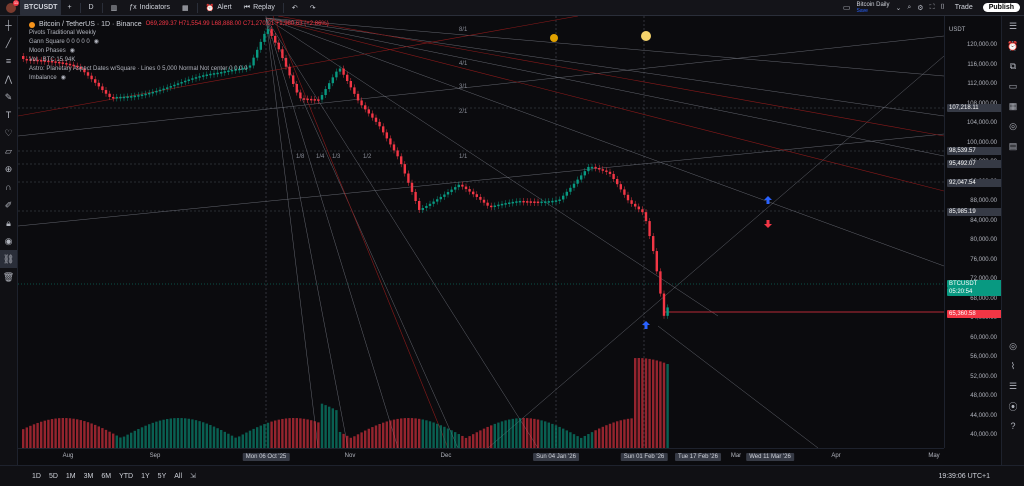 This screenshot has width=1024, height=486. Describe the element at coordinates (983, 435) in the screenshot. I see `price-tick: 40,000.00` at that location.